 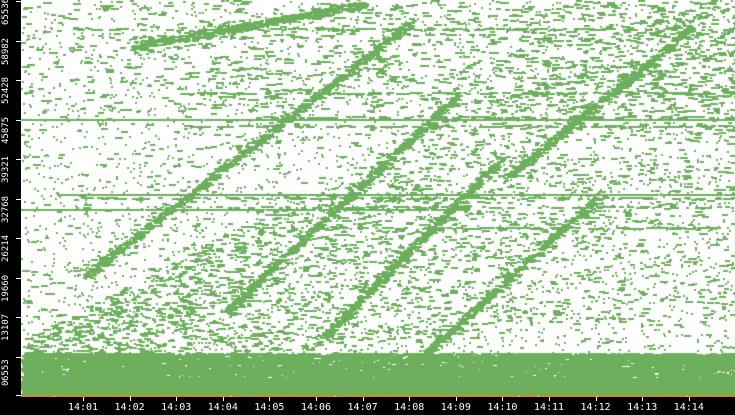 What do you see at coordinates (6, 327) in the screenshot?
I see `y-tick-label: 13107` at bounding box center [6, 327].